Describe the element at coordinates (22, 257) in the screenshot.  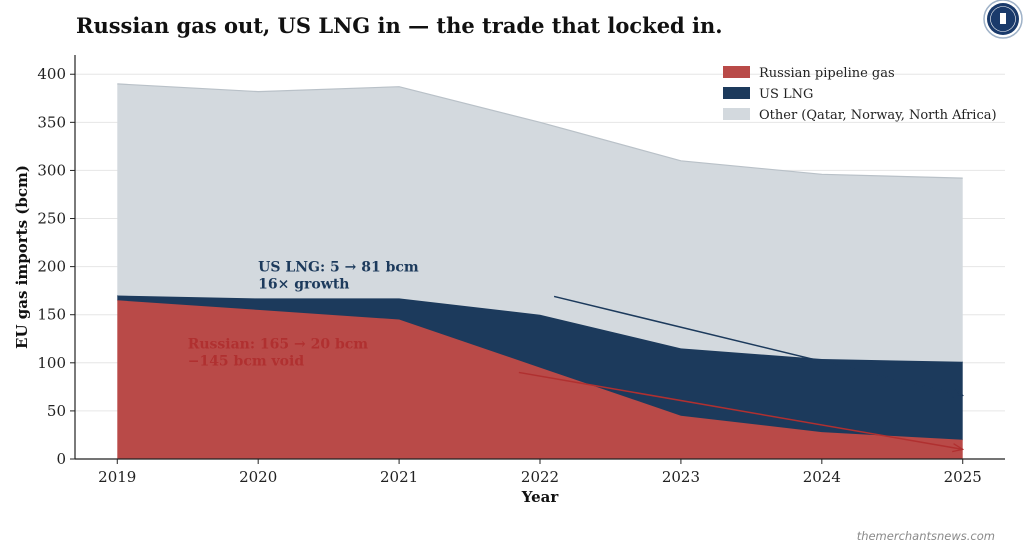
I see `y-axis-label: EU gas imports (bcm)` at that location.